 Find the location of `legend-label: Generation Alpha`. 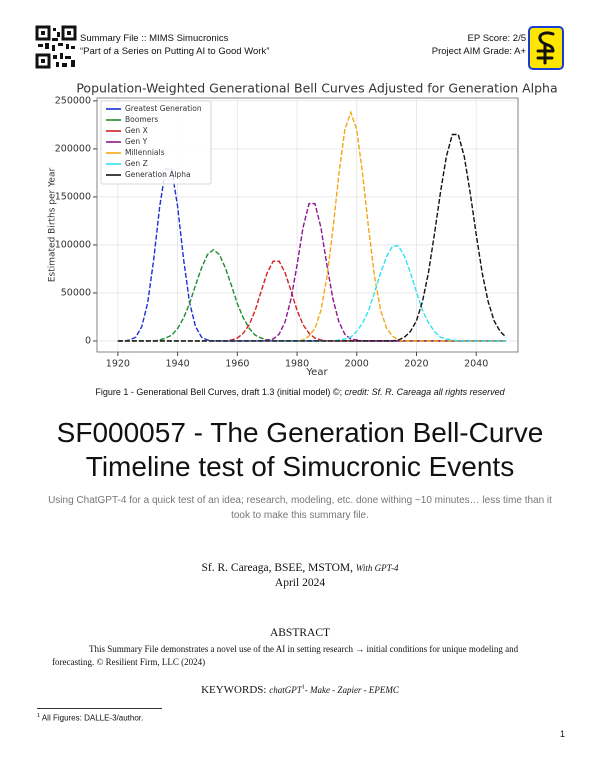

legend-label: Generation Alpha is located at coordinates (158, 174).